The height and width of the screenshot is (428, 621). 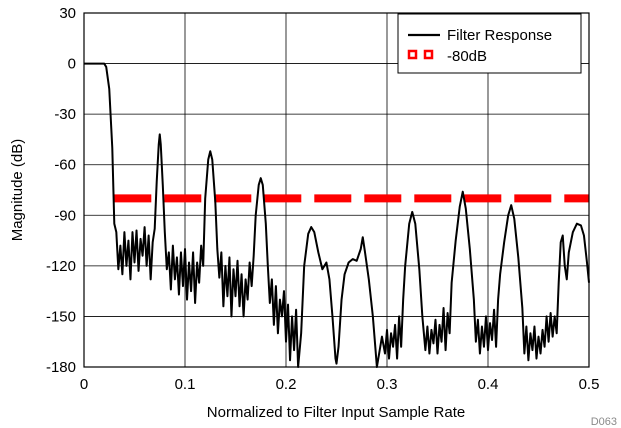 What do you see at coordinates (61, 316) in the screenshot?
I see `y-tick-label: -150` at bounding box center [61, 316].